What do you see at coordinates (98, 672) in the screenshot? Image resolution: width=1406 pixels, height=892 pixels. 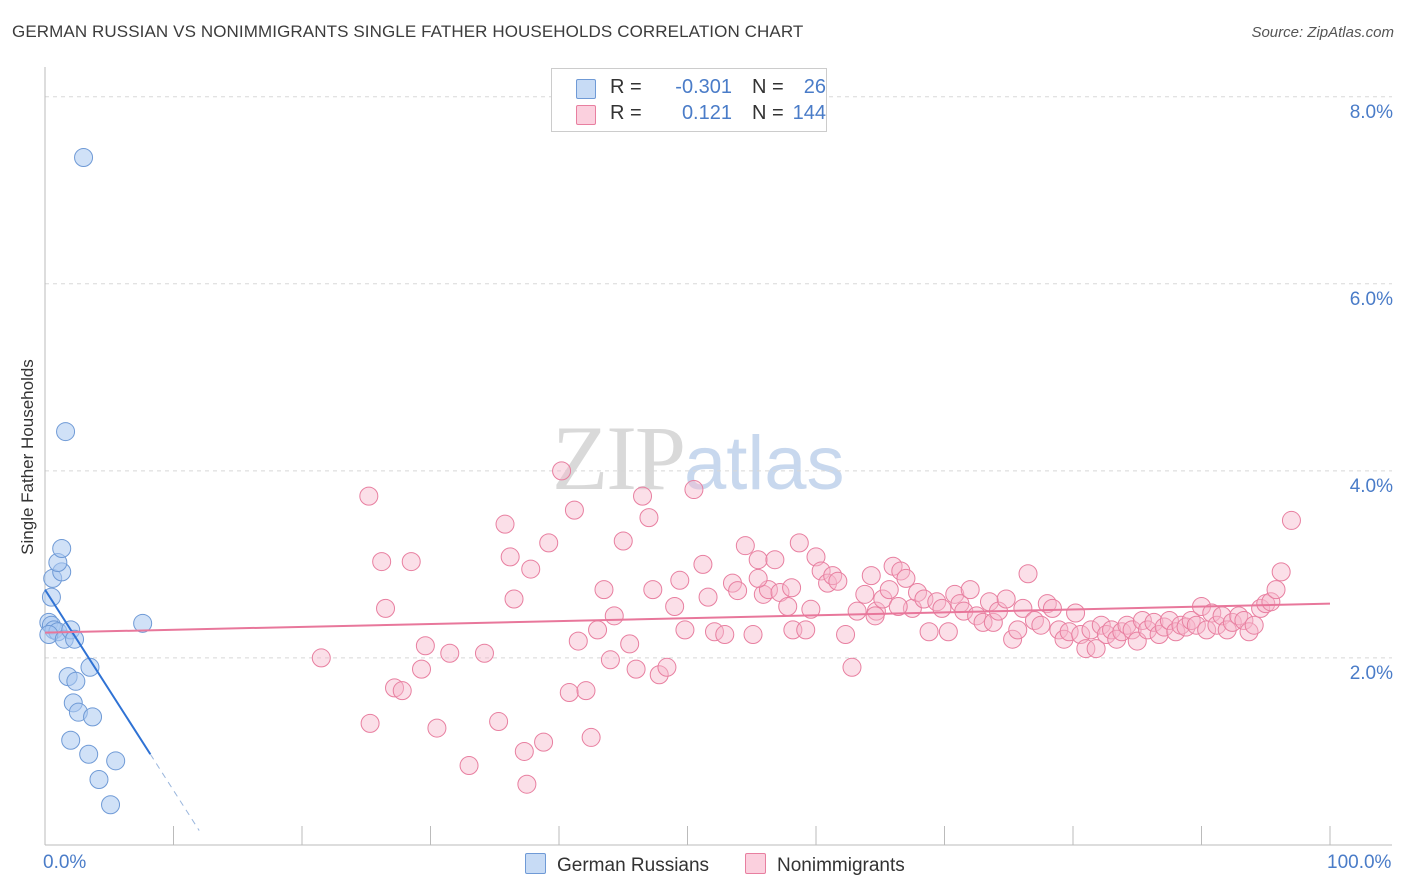 I see `trend-line-german-russians` at bounding box center [98, 672].